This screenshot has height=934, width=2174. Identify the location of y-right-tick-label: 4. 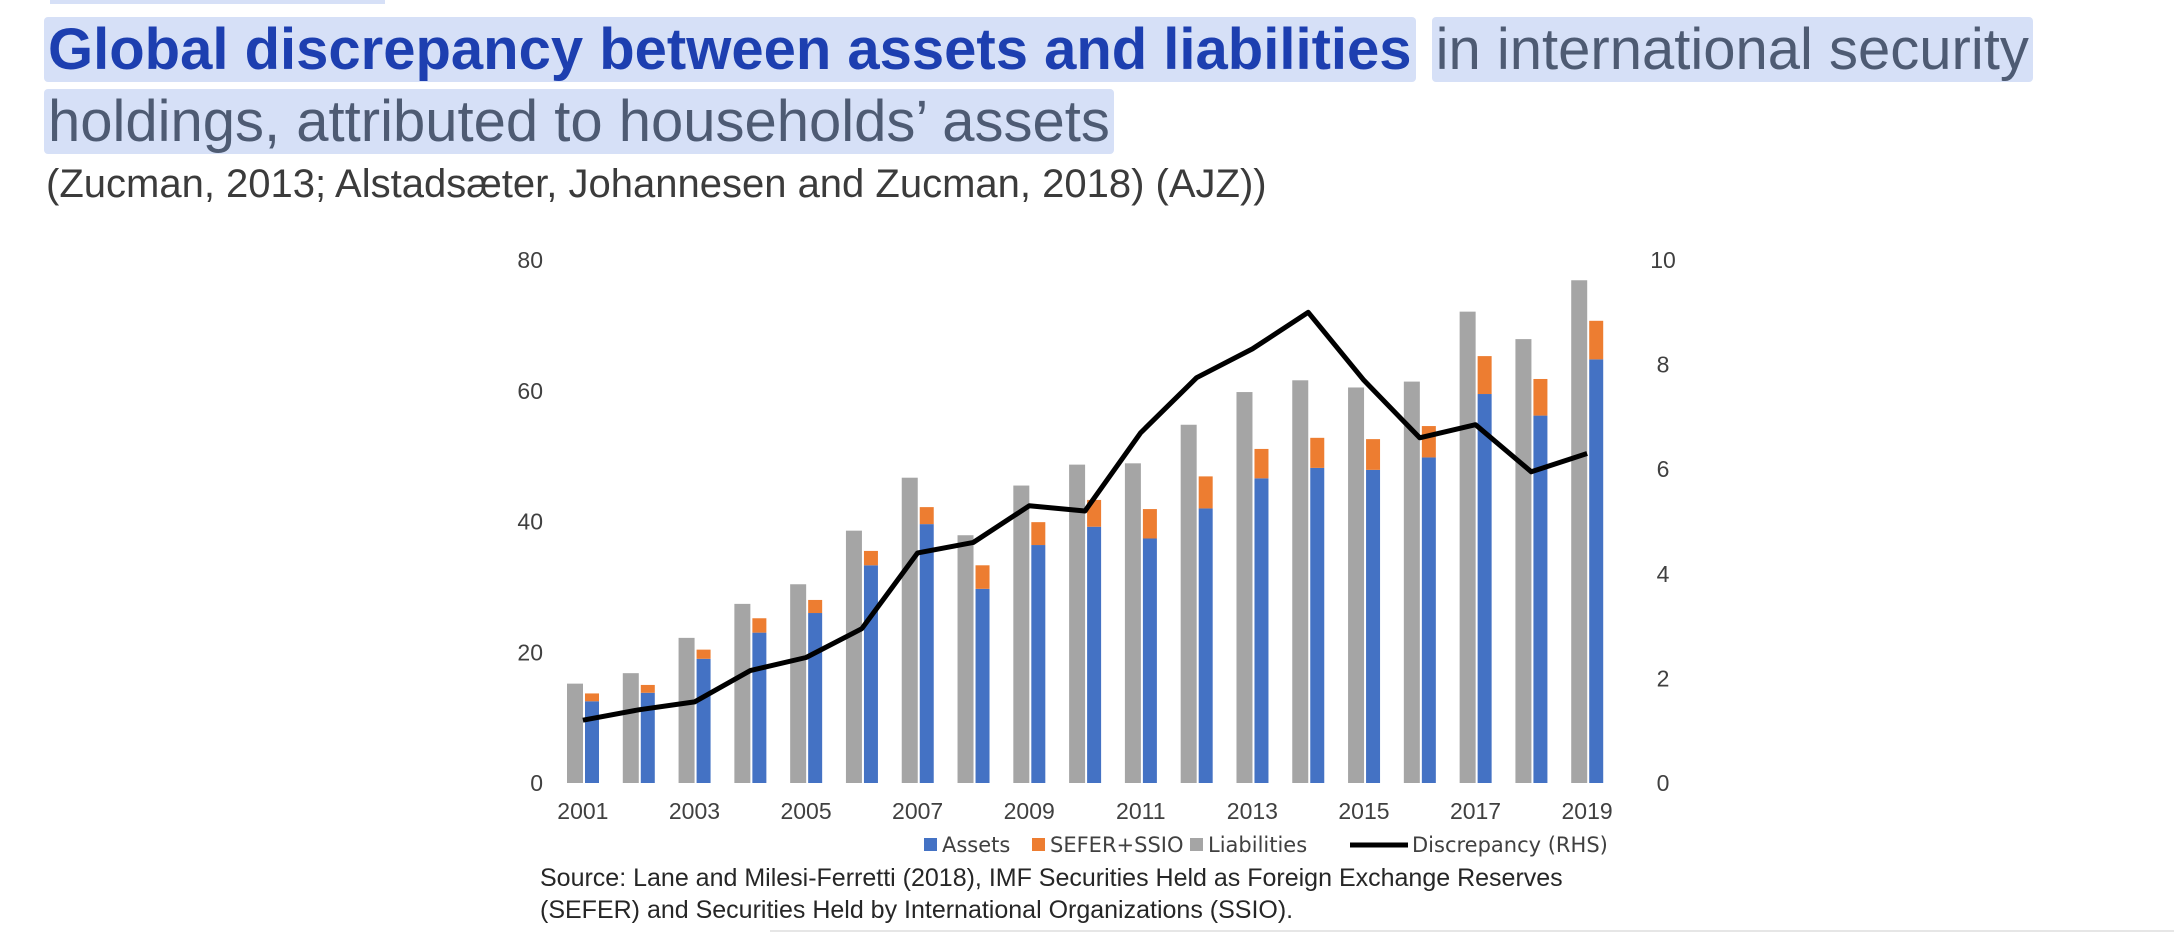
(1663, 574).